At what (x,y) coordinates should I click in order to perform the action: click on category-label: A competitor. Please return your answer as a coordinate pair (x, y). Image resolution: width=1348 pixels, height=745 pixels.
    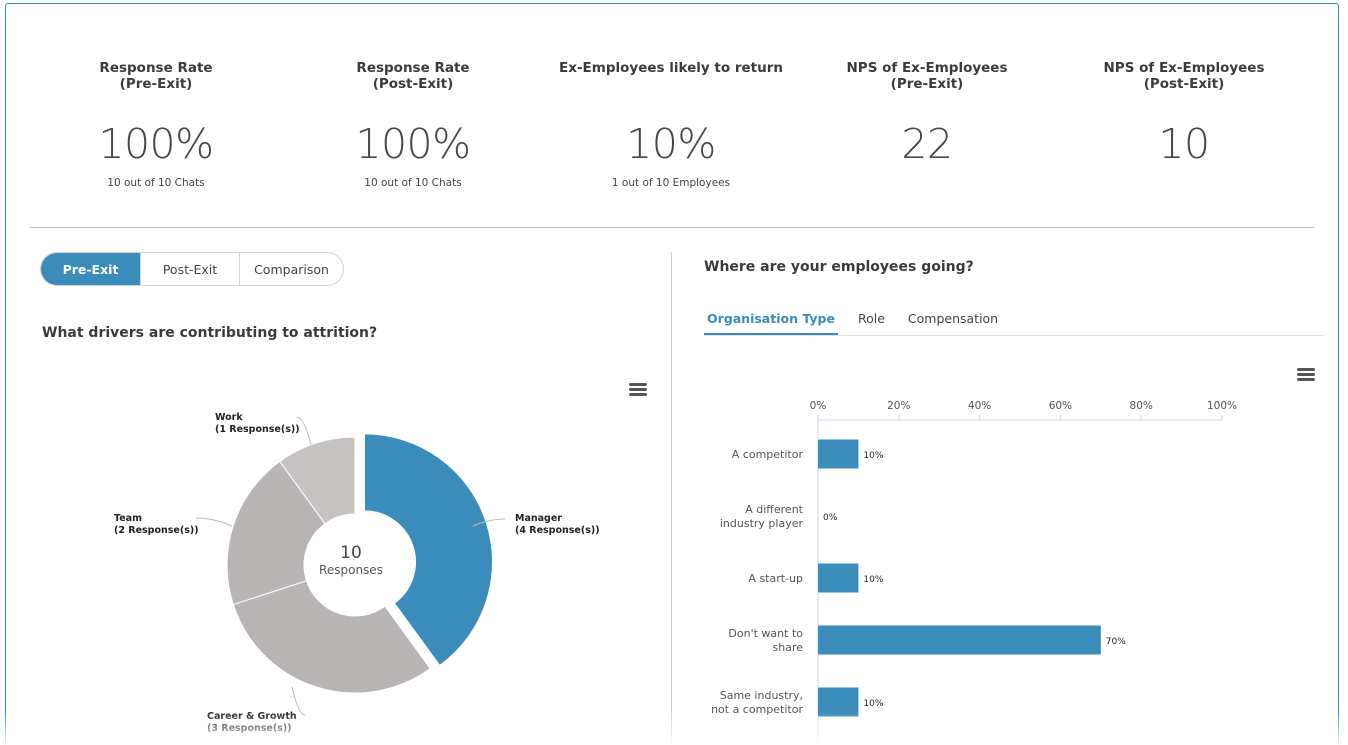
    Looking at the image, I should click on (768, 454).